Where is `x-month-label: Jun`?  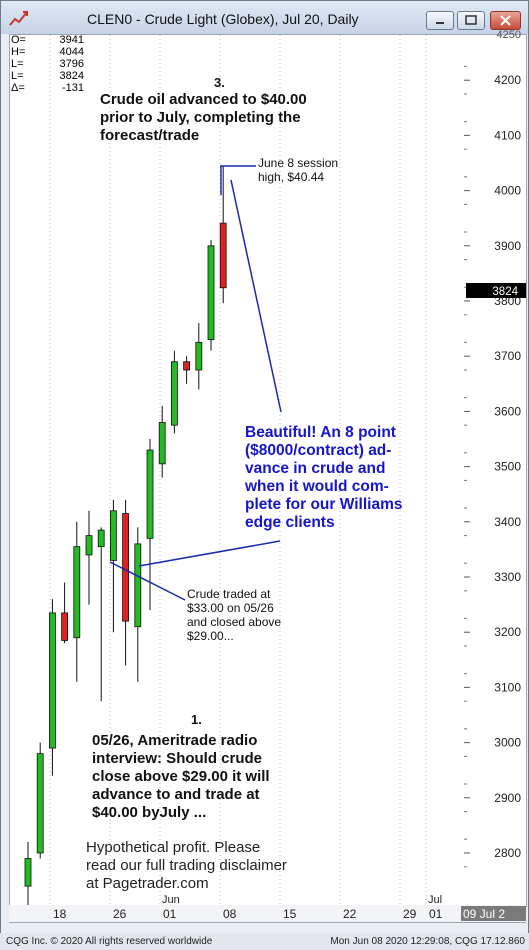
x-month-label: Jun is located at coordinates (171, 900).